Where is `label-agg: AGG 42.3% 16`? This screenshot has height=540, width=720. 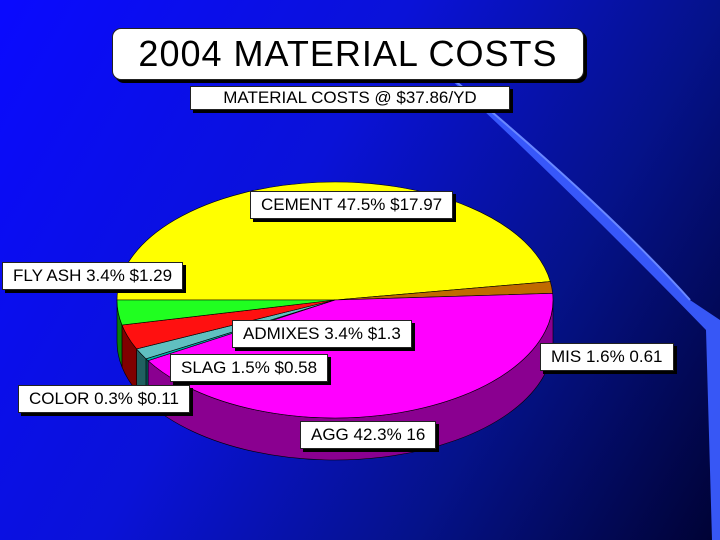
label-agg: AGG 42.3% 16 is located at coordinates (368, 435).